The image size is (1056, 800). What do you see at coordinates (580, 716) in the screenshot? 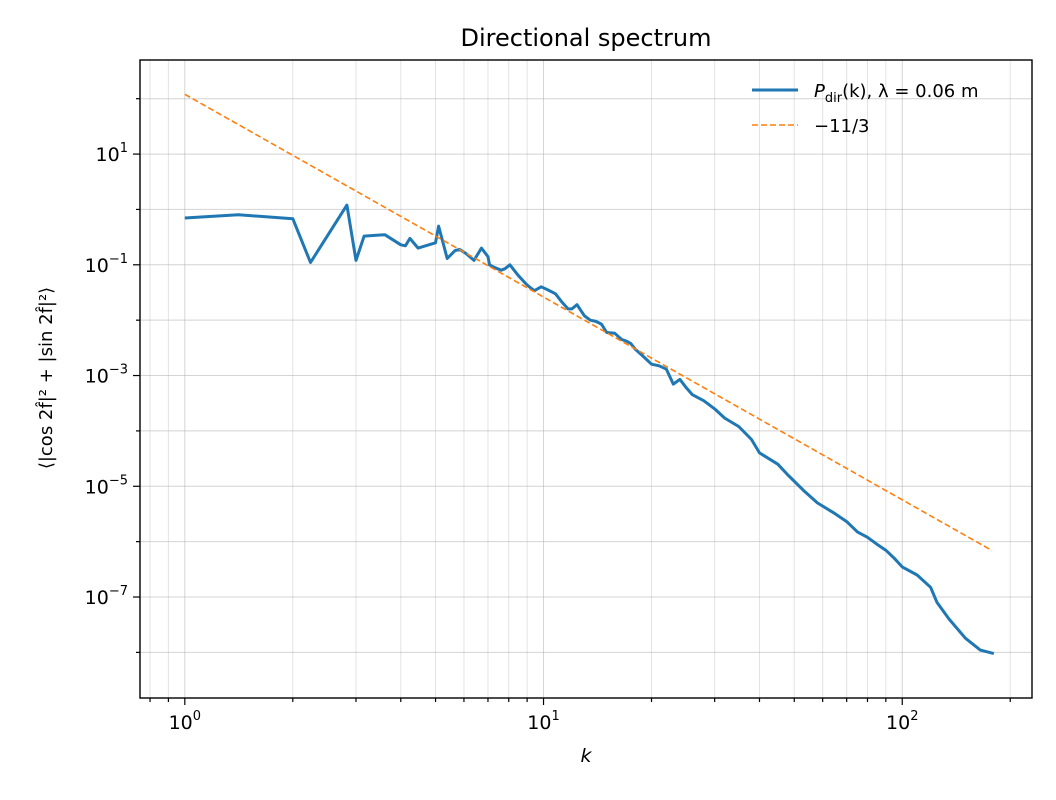
I see `x-axis: 10⁰ 10¹ 10²` at bounding box center [580, 716].